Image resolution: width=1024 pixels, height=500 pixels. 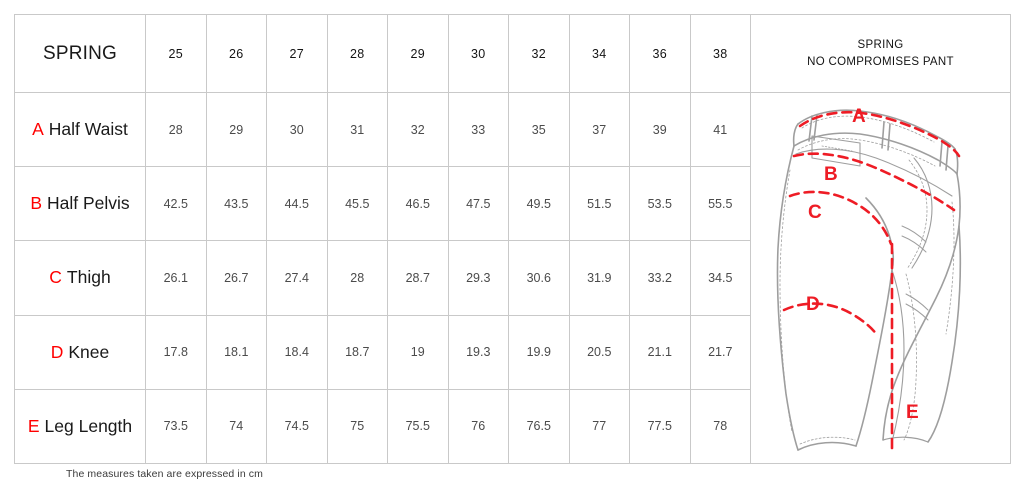 What do you see at coordinates (57, 351) in the screenshot?
I see `row-letter-d: D` at bounding box center [57, 351].